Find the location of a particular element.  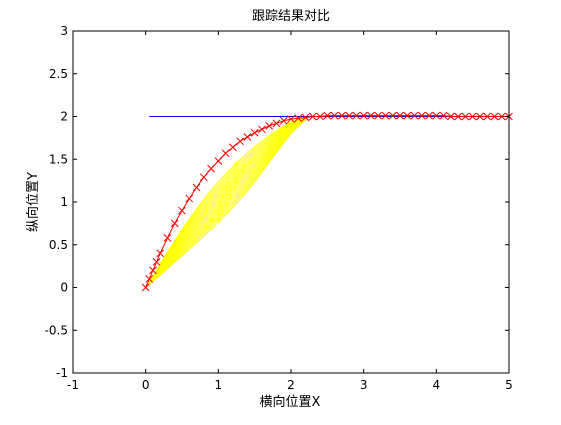

iteration-curves is located at coordinates (227, 202).